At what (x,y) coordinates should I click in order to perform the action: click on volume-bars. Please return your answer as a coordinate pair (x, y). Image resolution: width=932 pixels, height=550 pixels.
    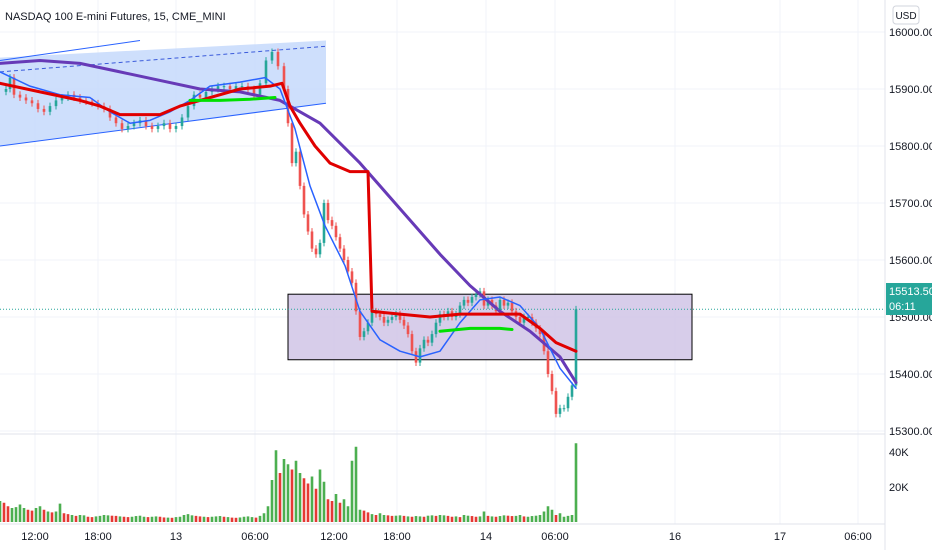
    Looking at the image, I should click on (289, 482).